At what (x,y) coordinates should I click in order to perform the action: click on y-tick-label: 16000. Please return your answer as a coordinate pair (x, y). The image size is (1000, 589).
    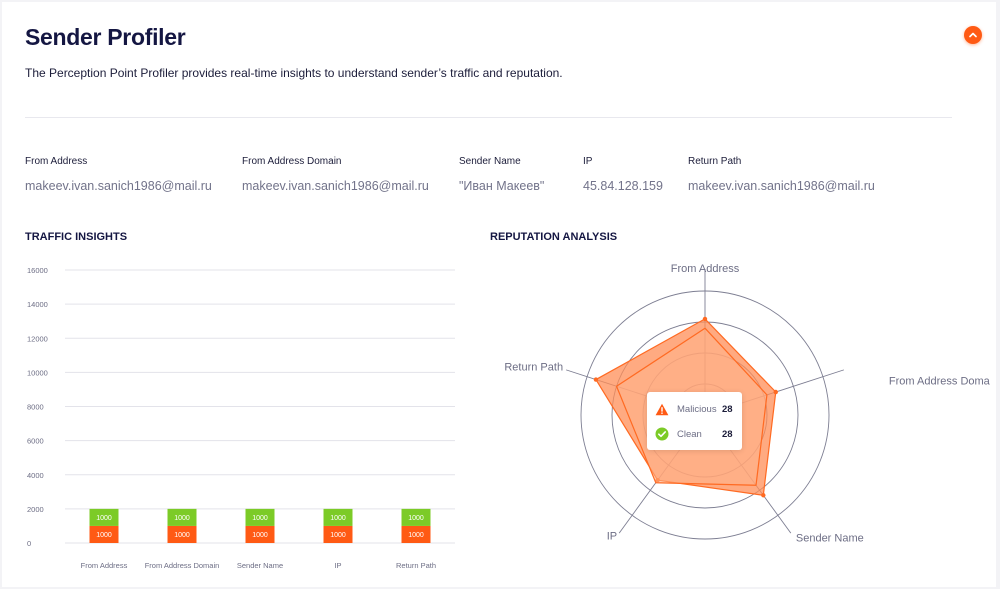
    Looking at the image, I should click on (37, 270).